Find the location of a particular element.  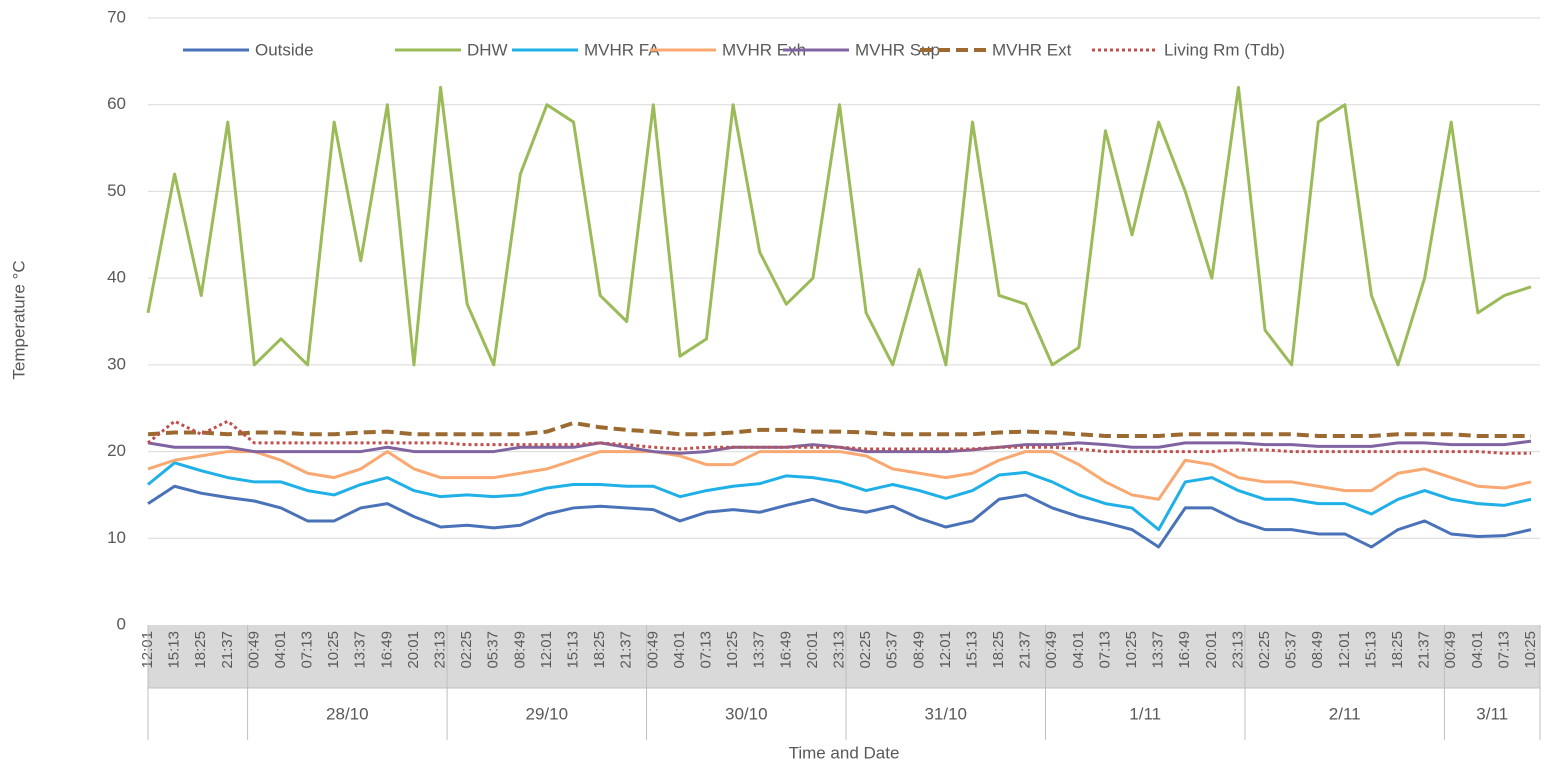

y-tick-label: 50 is located at coordinates (116, 190).